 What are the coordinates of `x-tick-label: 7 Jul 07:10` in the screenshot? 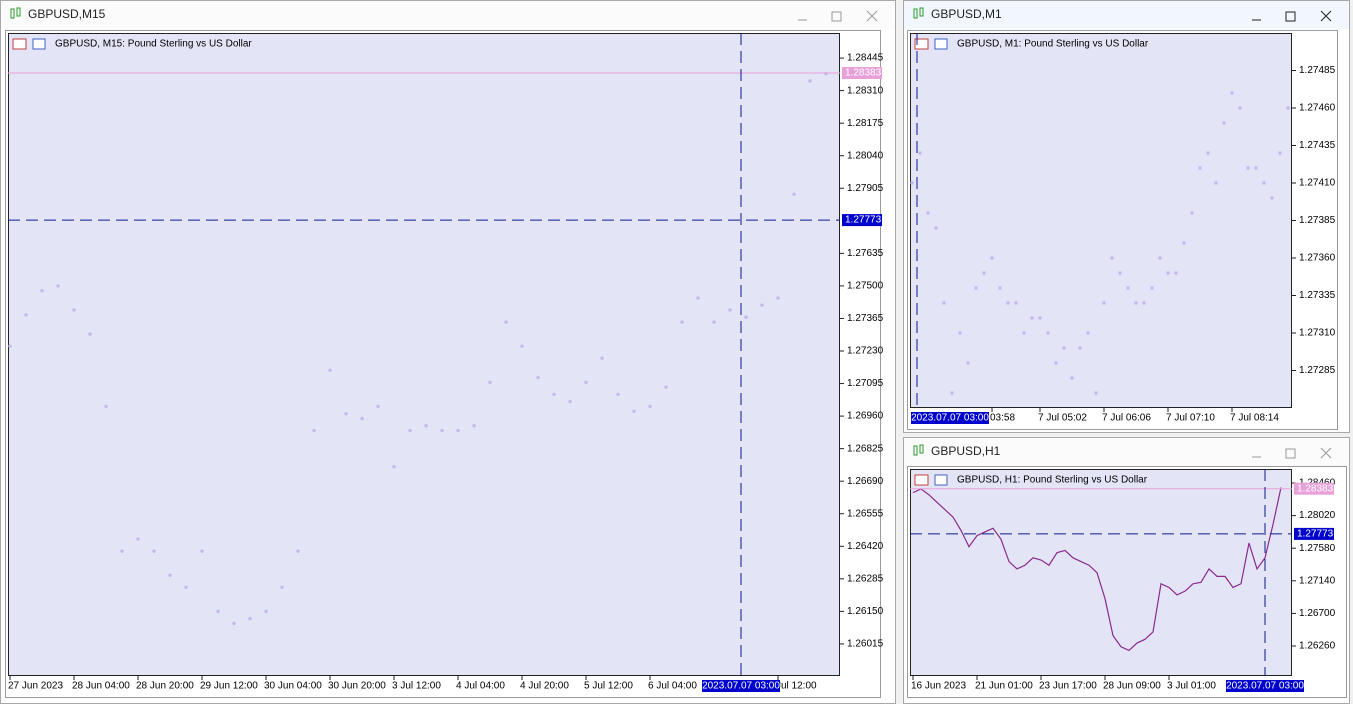 It's located at (1190, 418).